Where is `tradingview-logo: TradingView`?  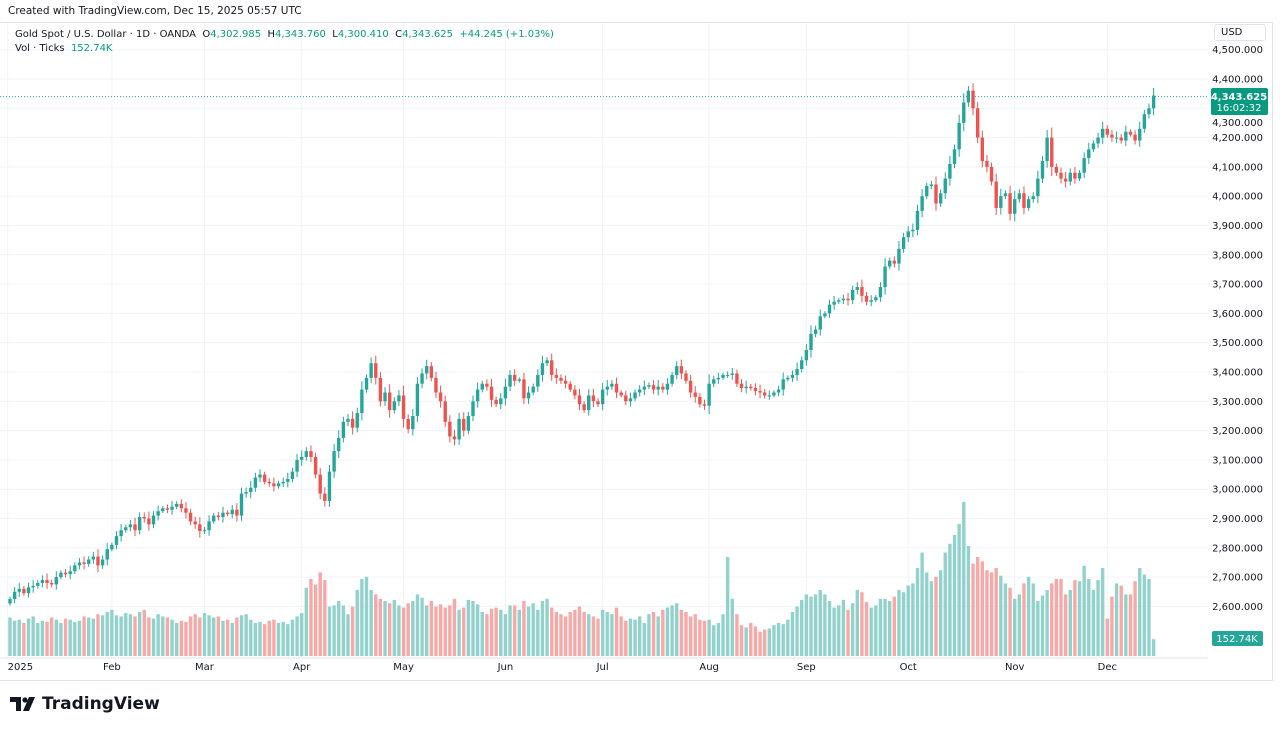 tradingview-logo: TradingView is located at coordinates (85, 704).